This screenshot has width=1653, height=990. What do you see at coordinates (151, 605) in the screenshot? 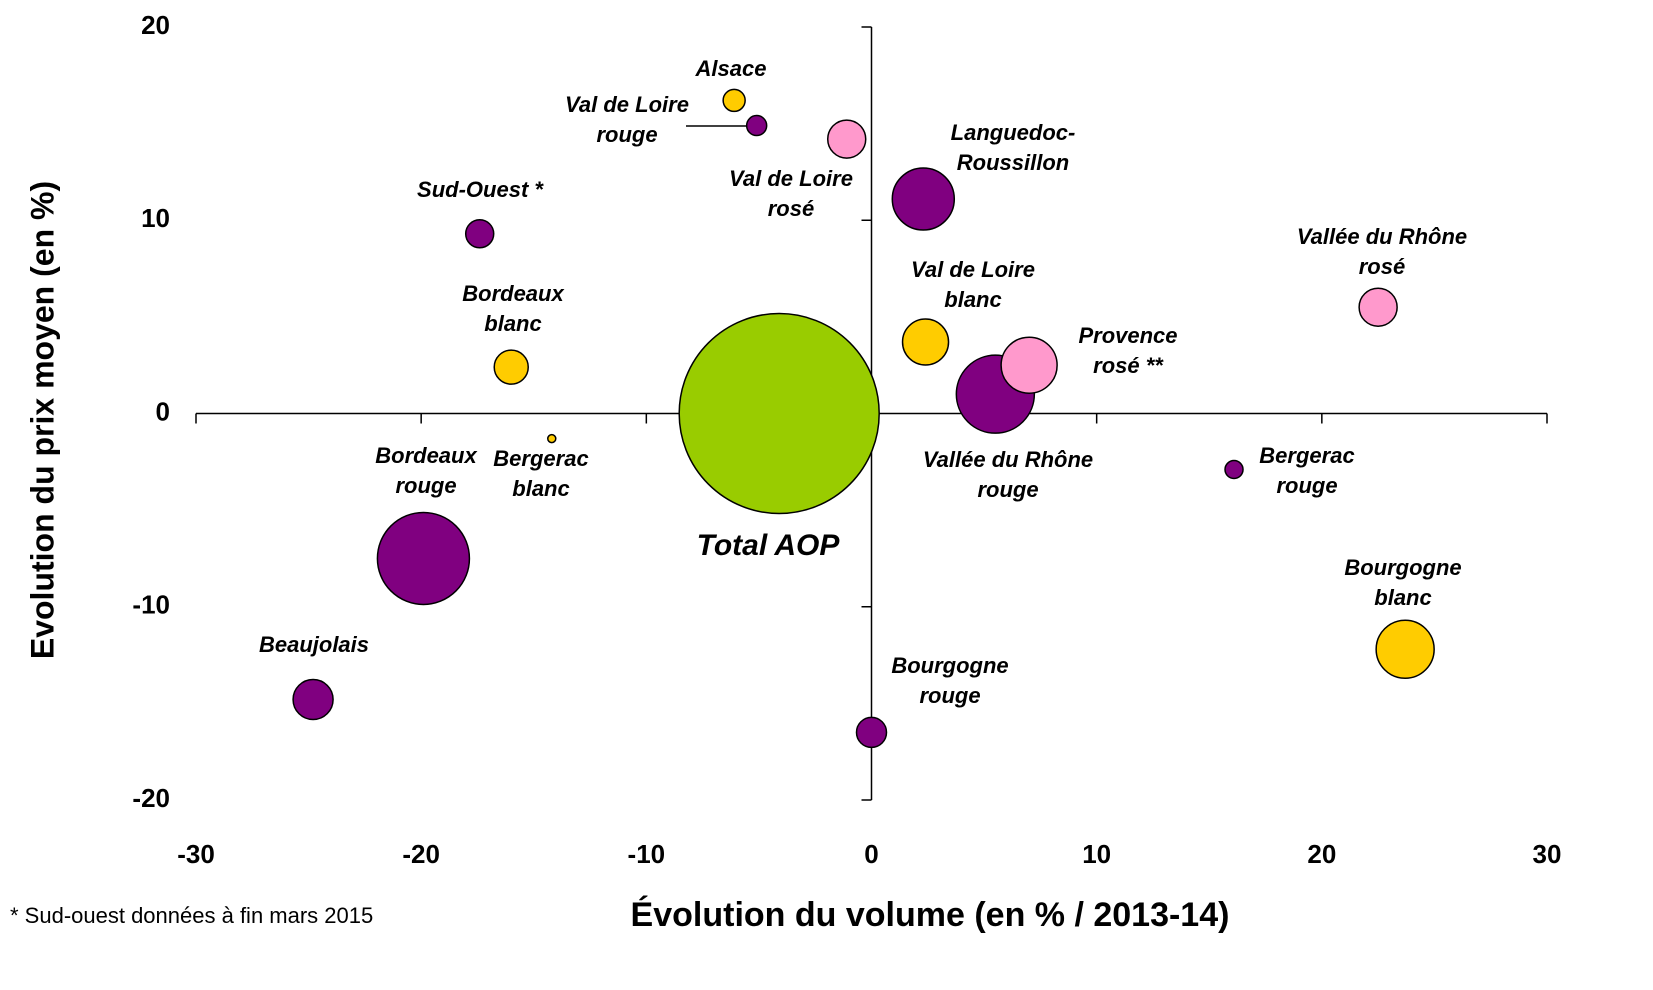
I see `y-tick-label: -10` at bounding box center [151, 605].